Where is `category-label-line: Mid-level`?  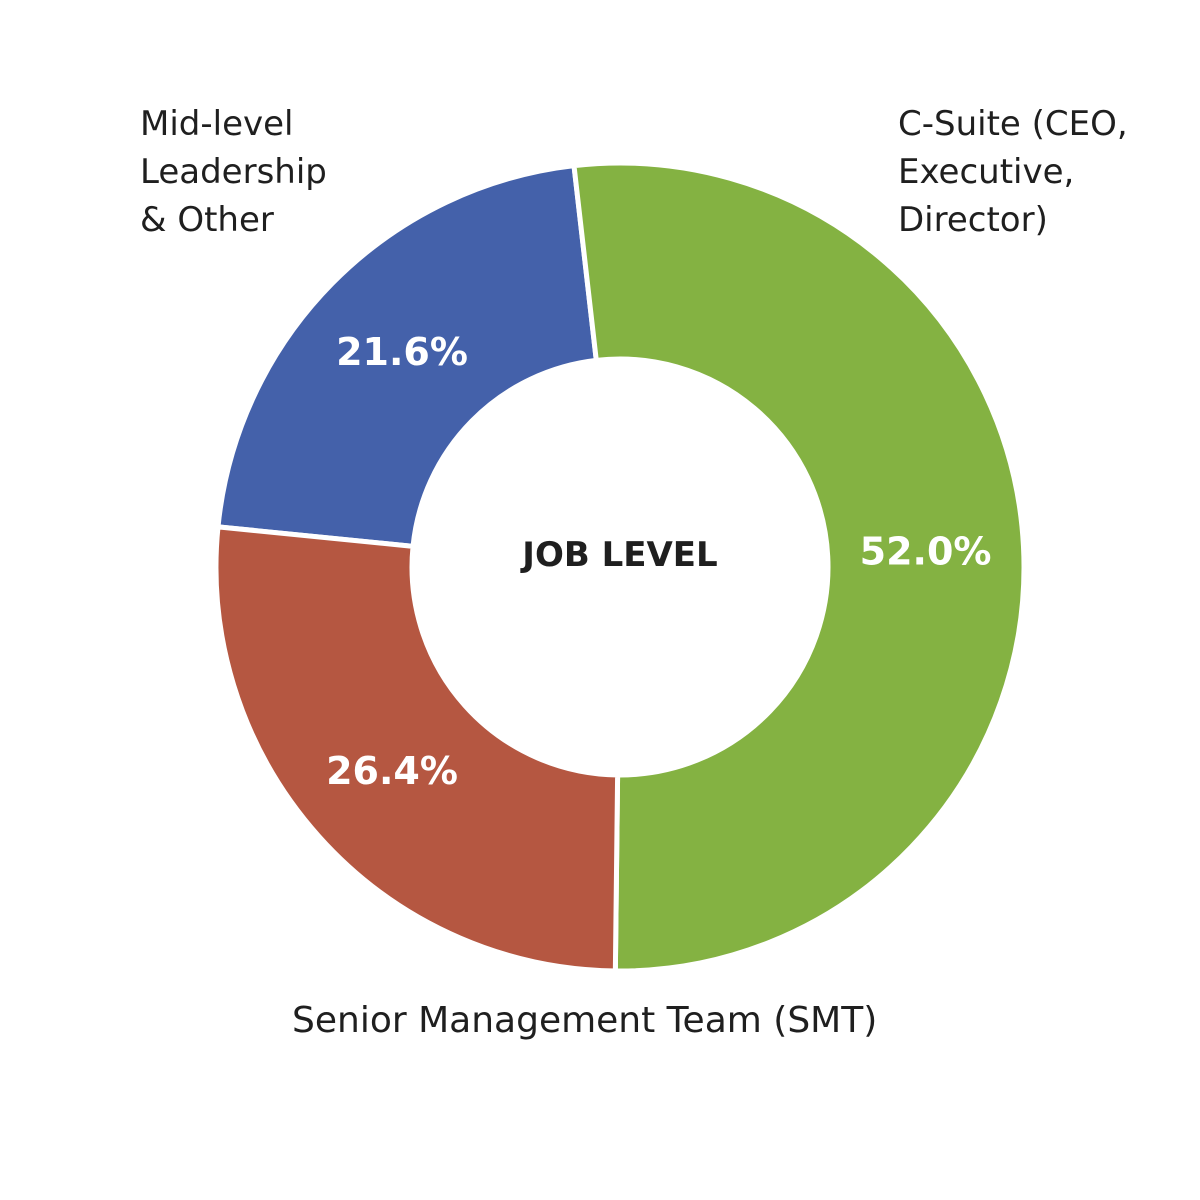 category-label-line: Mid-level is located at coordinates (217, 124).